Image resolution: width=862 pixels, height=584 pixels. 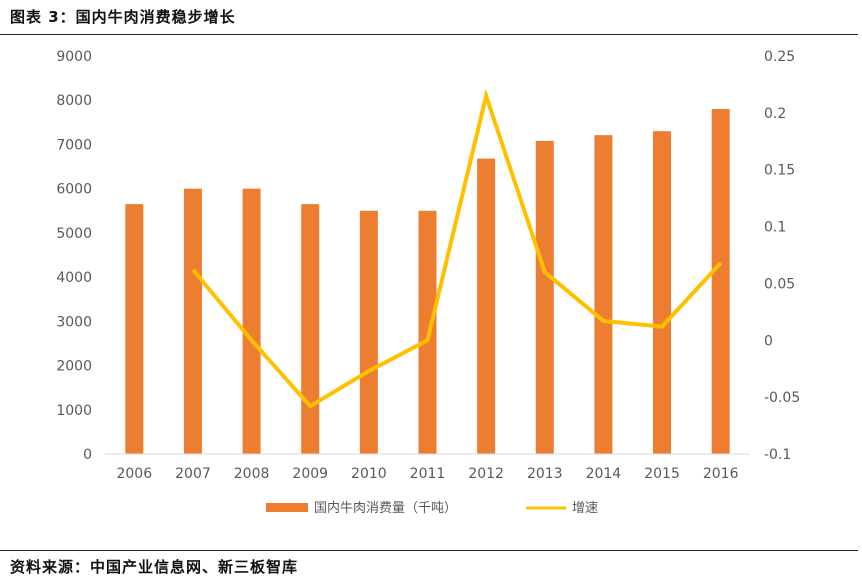 I want to click on y-right-tick-label: -0.05, so click(x=782, y=398).